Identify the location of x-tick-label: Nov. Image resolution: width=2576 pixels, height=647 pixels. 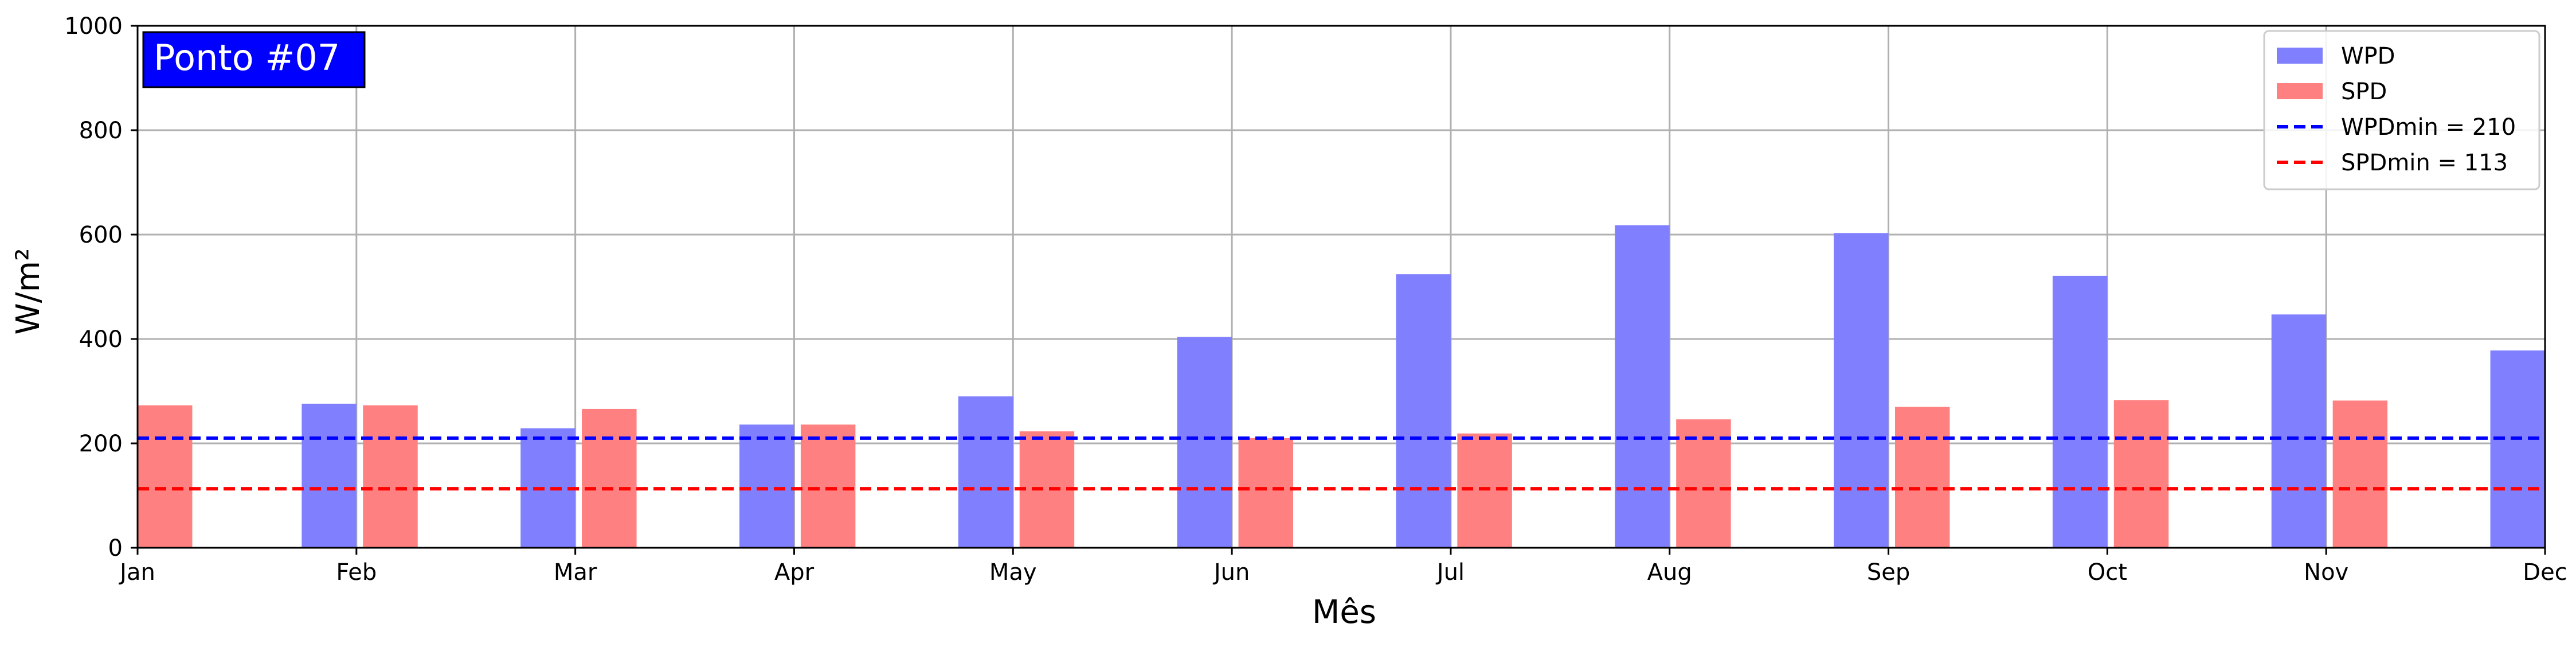
(2326, 572).